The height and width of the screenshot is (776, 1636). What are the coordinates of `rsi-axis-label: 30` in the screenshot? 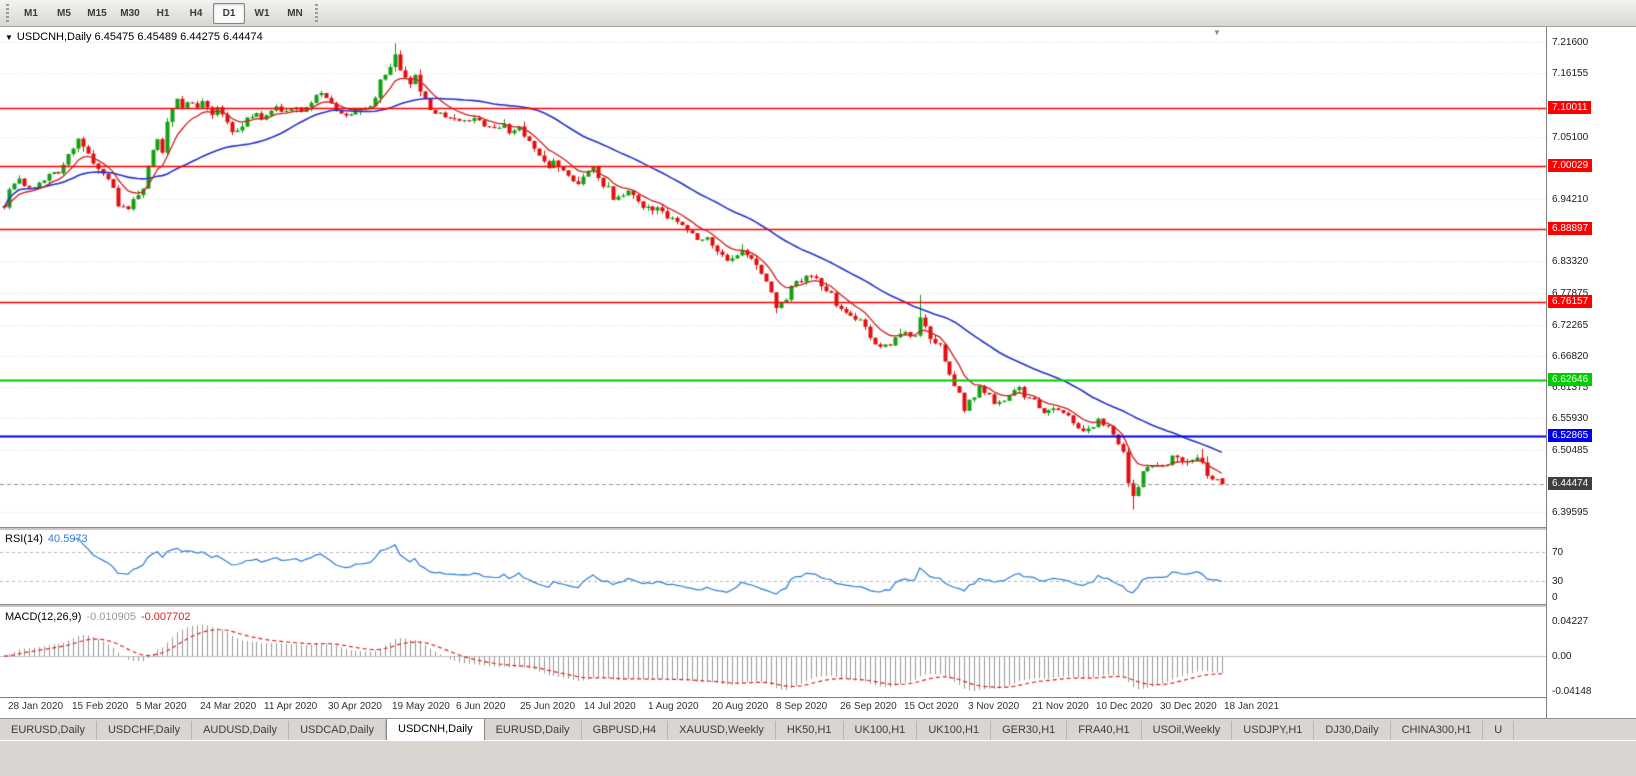 It's located at (1558, 582).